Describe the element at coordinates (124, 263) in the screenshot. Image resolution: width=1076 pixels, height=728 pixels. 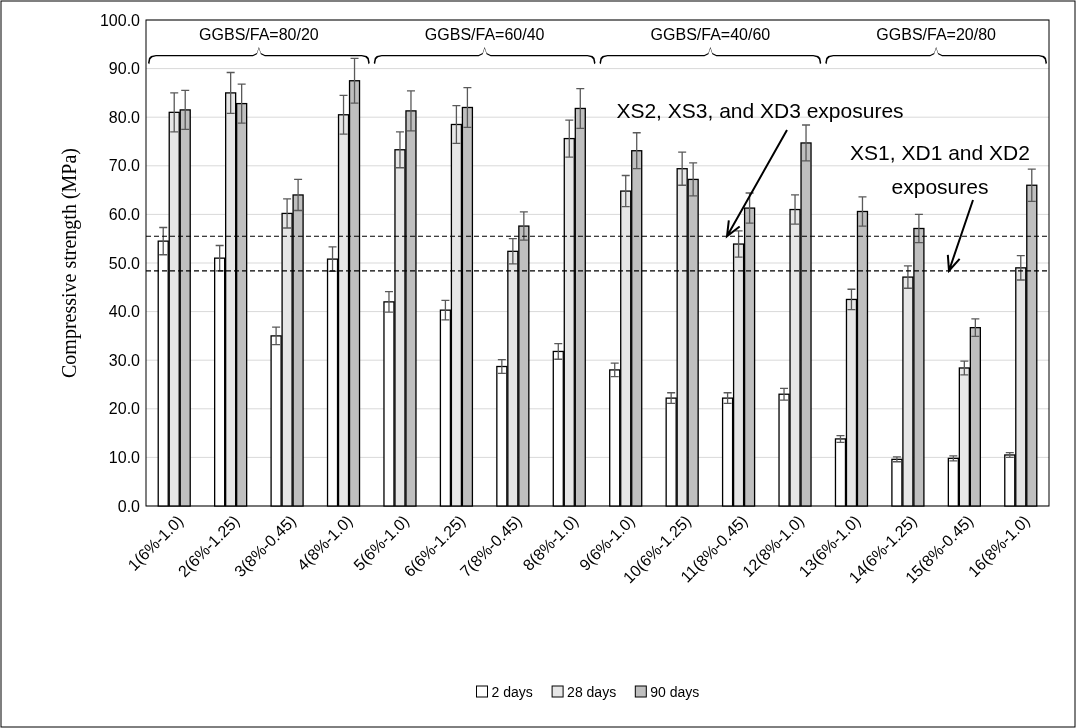
I see `y-tick-label: 50.0` at that location.